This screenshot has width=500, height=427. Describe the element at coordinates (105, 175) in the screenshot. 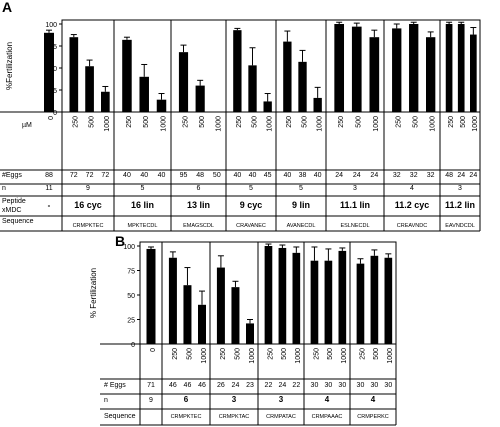

I see `eggs-value-a: 72` at that location.